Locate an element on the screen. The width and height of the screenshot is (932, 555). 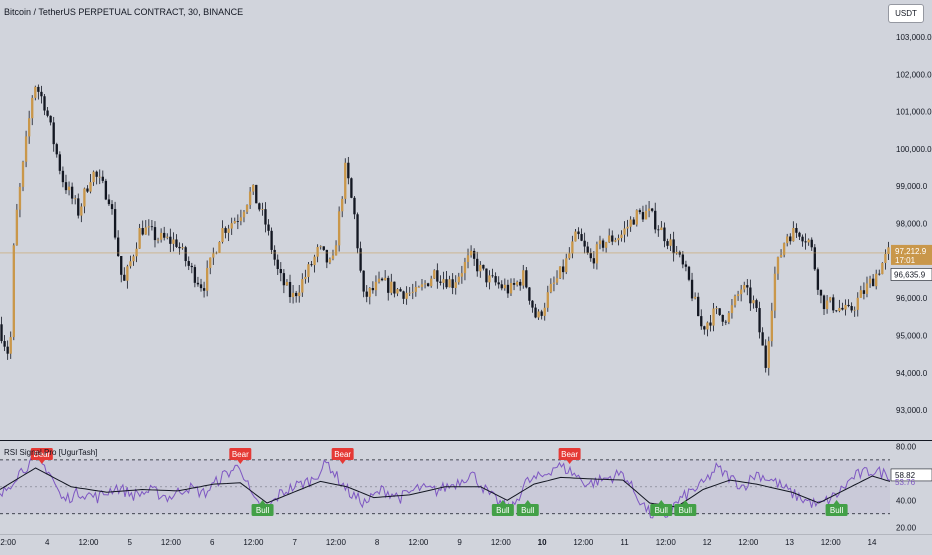
signal-value-label: 53.76 is located at coordinates (905, 482).